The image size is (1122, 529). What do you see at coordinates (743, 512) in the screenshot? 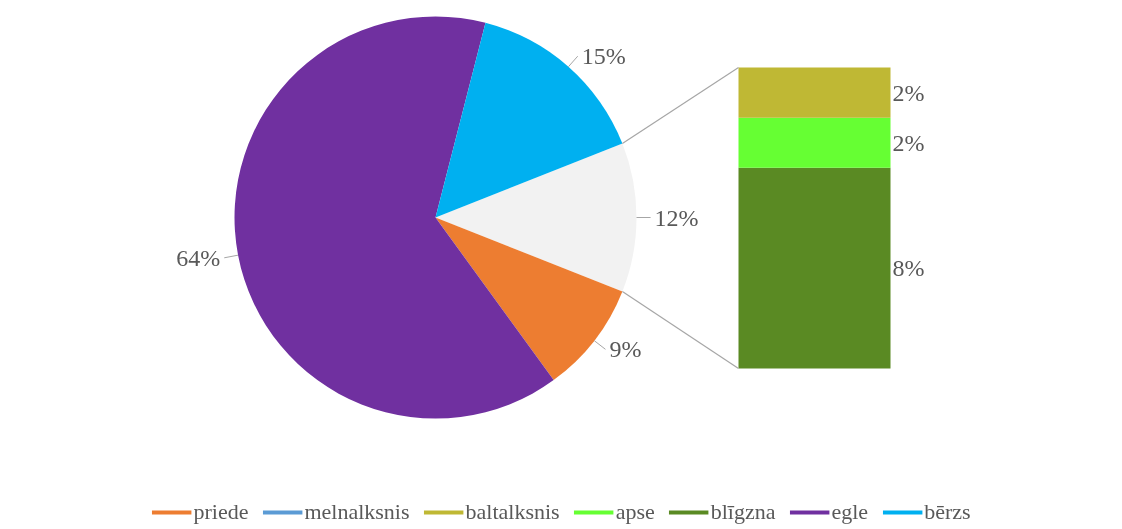
I see `legend-label: blīgzna` at bounding box center [743, 512].